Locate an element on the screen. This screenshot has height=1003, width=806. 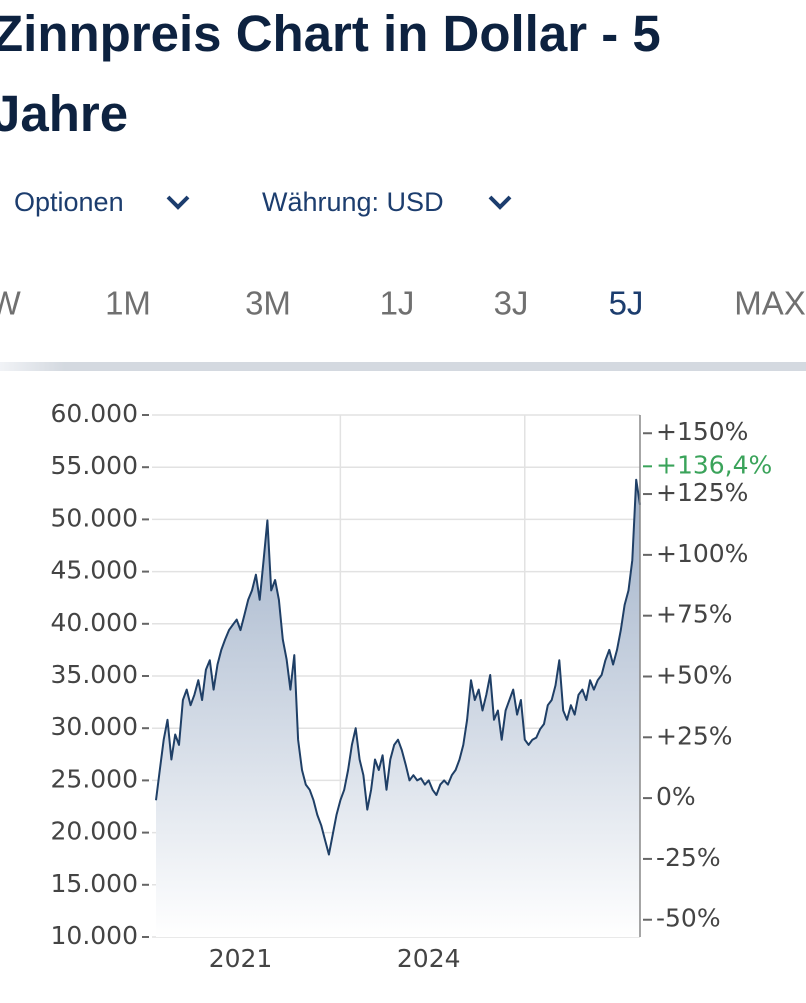
y2-tick-label: +25% is located at coordinates (694, 735).